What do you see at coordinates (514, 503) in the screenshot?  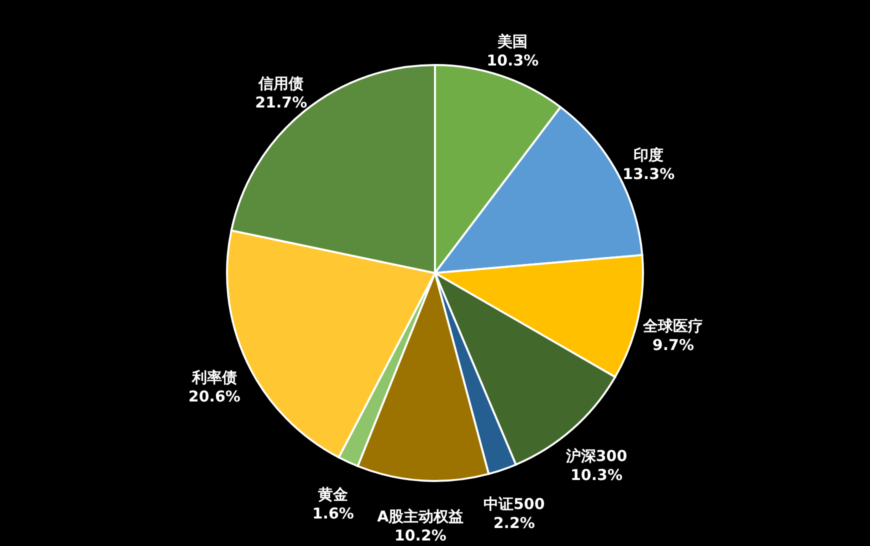 I see `slice-label: 中证500` at bounding box center [514, 503].